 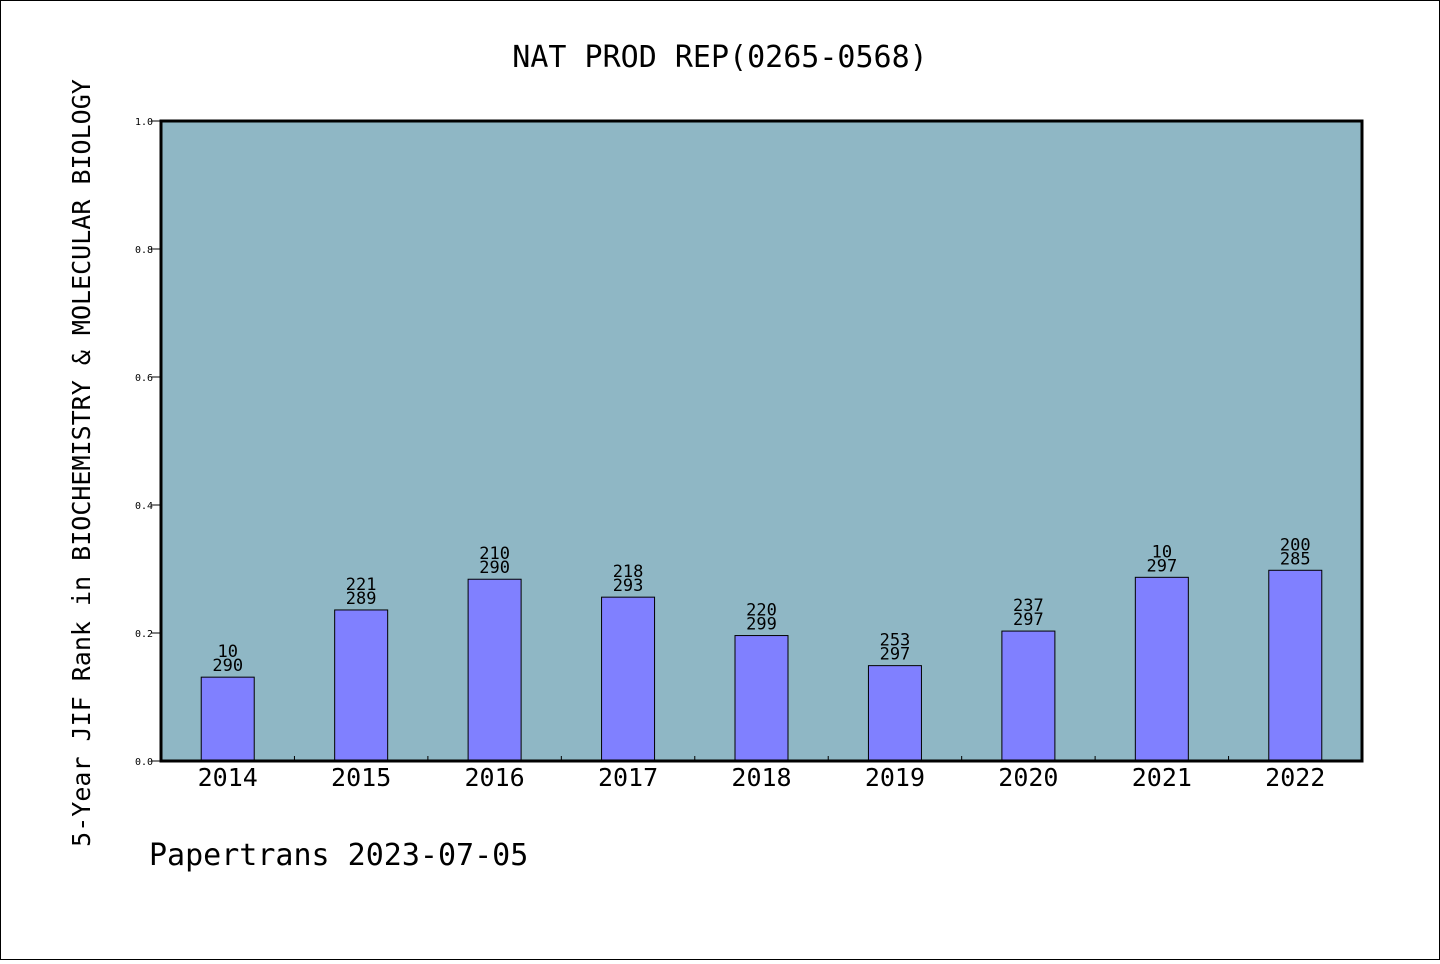 What do you see at coordinates (144, 250) in the screenshot?
I see `y-tick-label: 0.8` at bounding box center [144, 250].